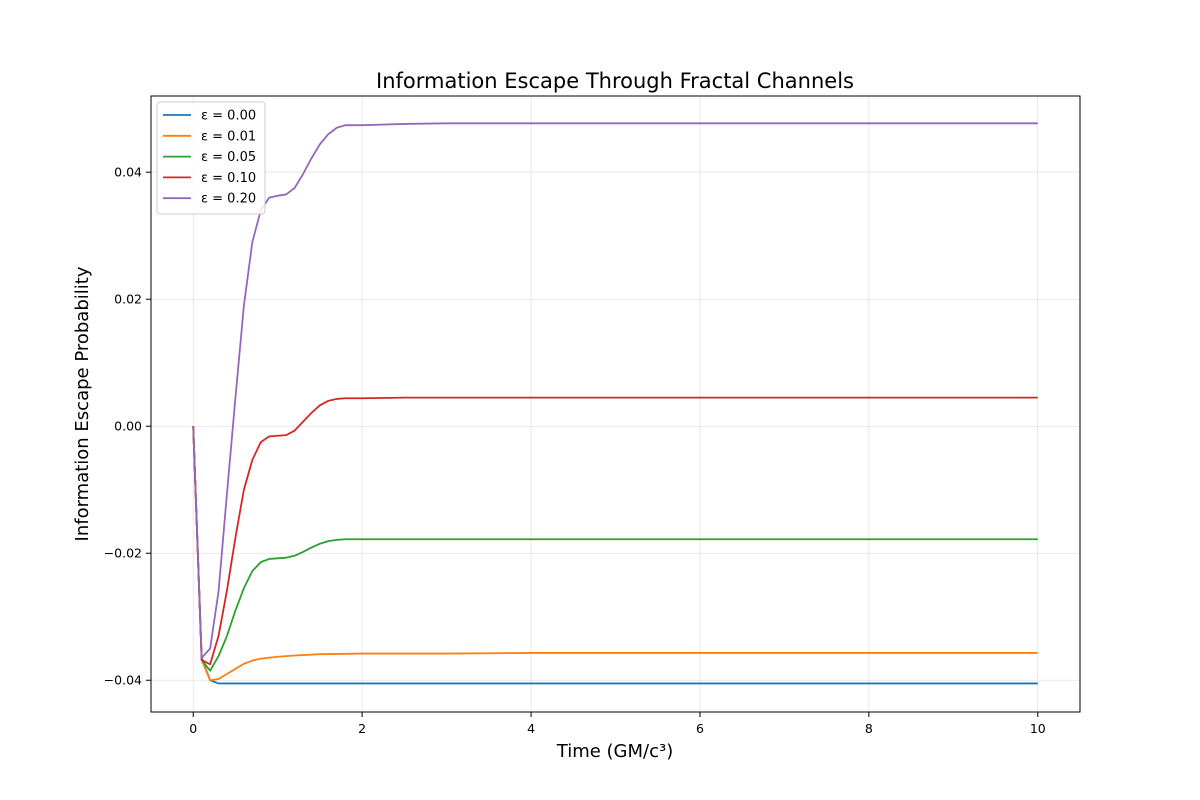  Describe the element at coordinates (531, 728) in the screenshot. I see `x-tick-label: 4` at that location.